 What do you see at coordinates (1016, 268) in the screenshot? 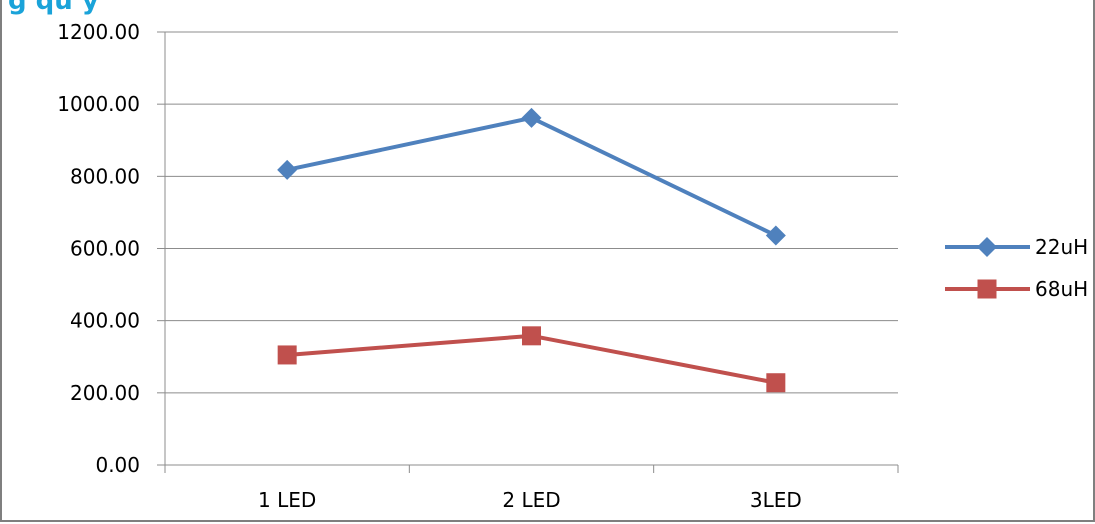
I see `legend: 22uH 68uH` at bounding box center [1016, 268].